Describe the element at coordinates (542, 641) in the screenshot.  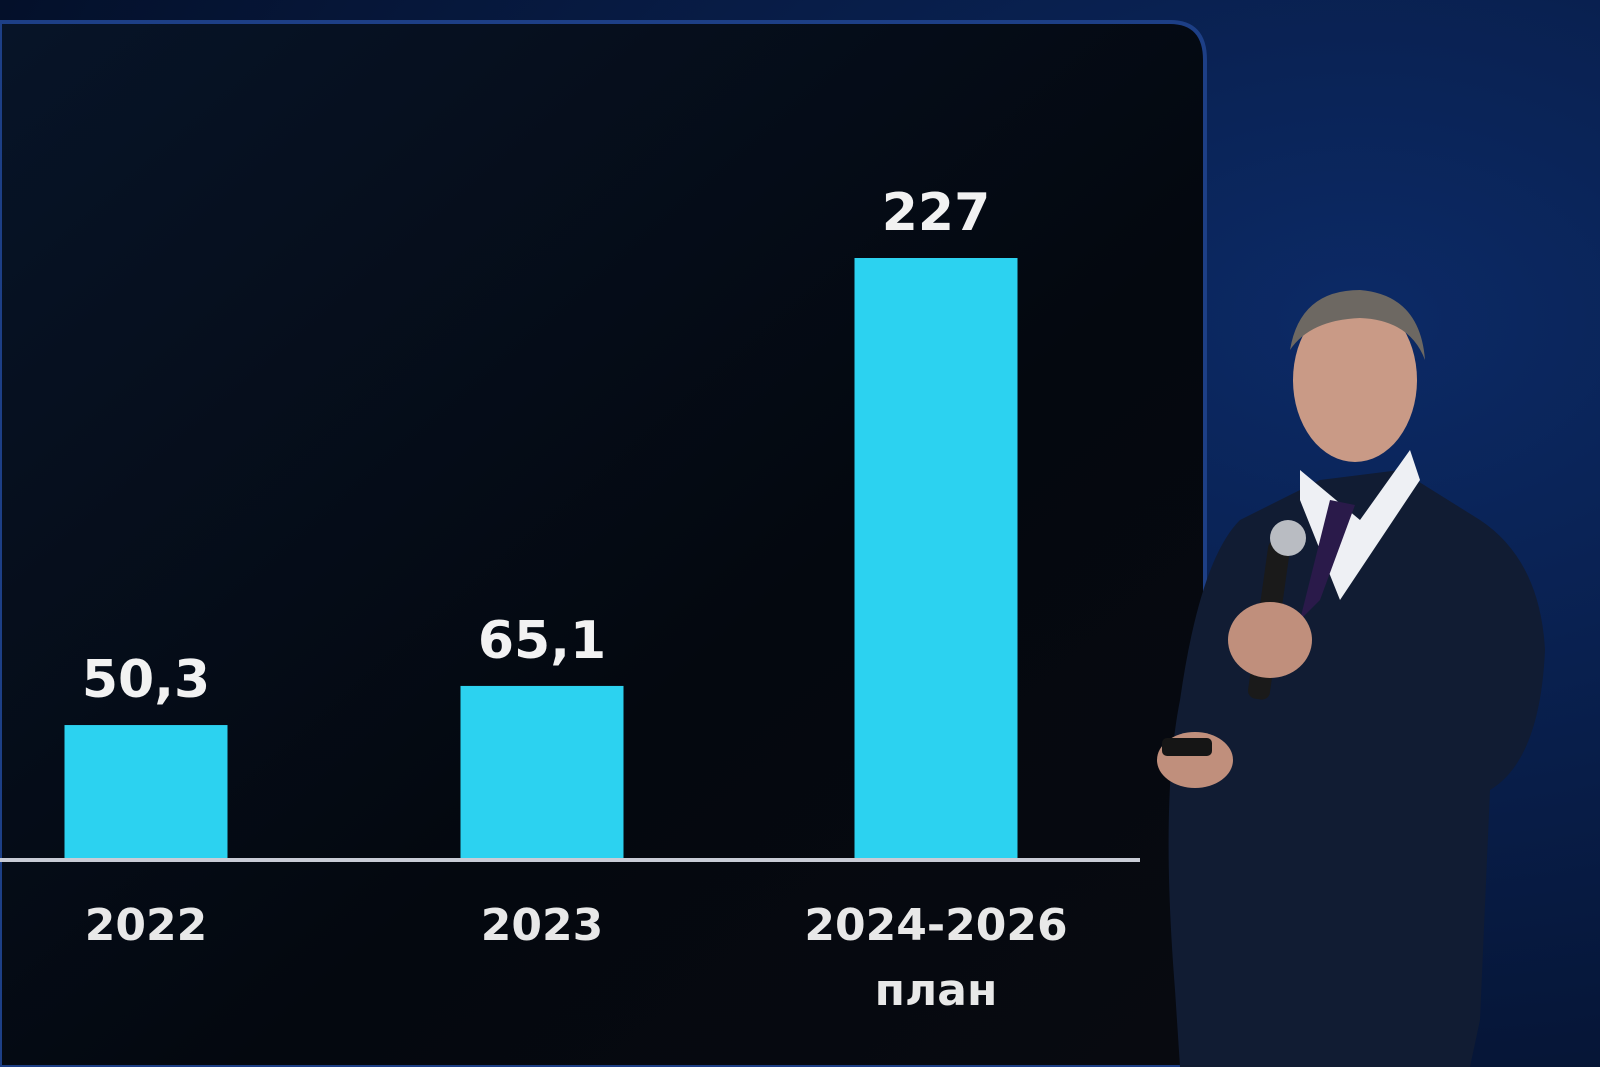
I see `value-label: 65,1` at that location.